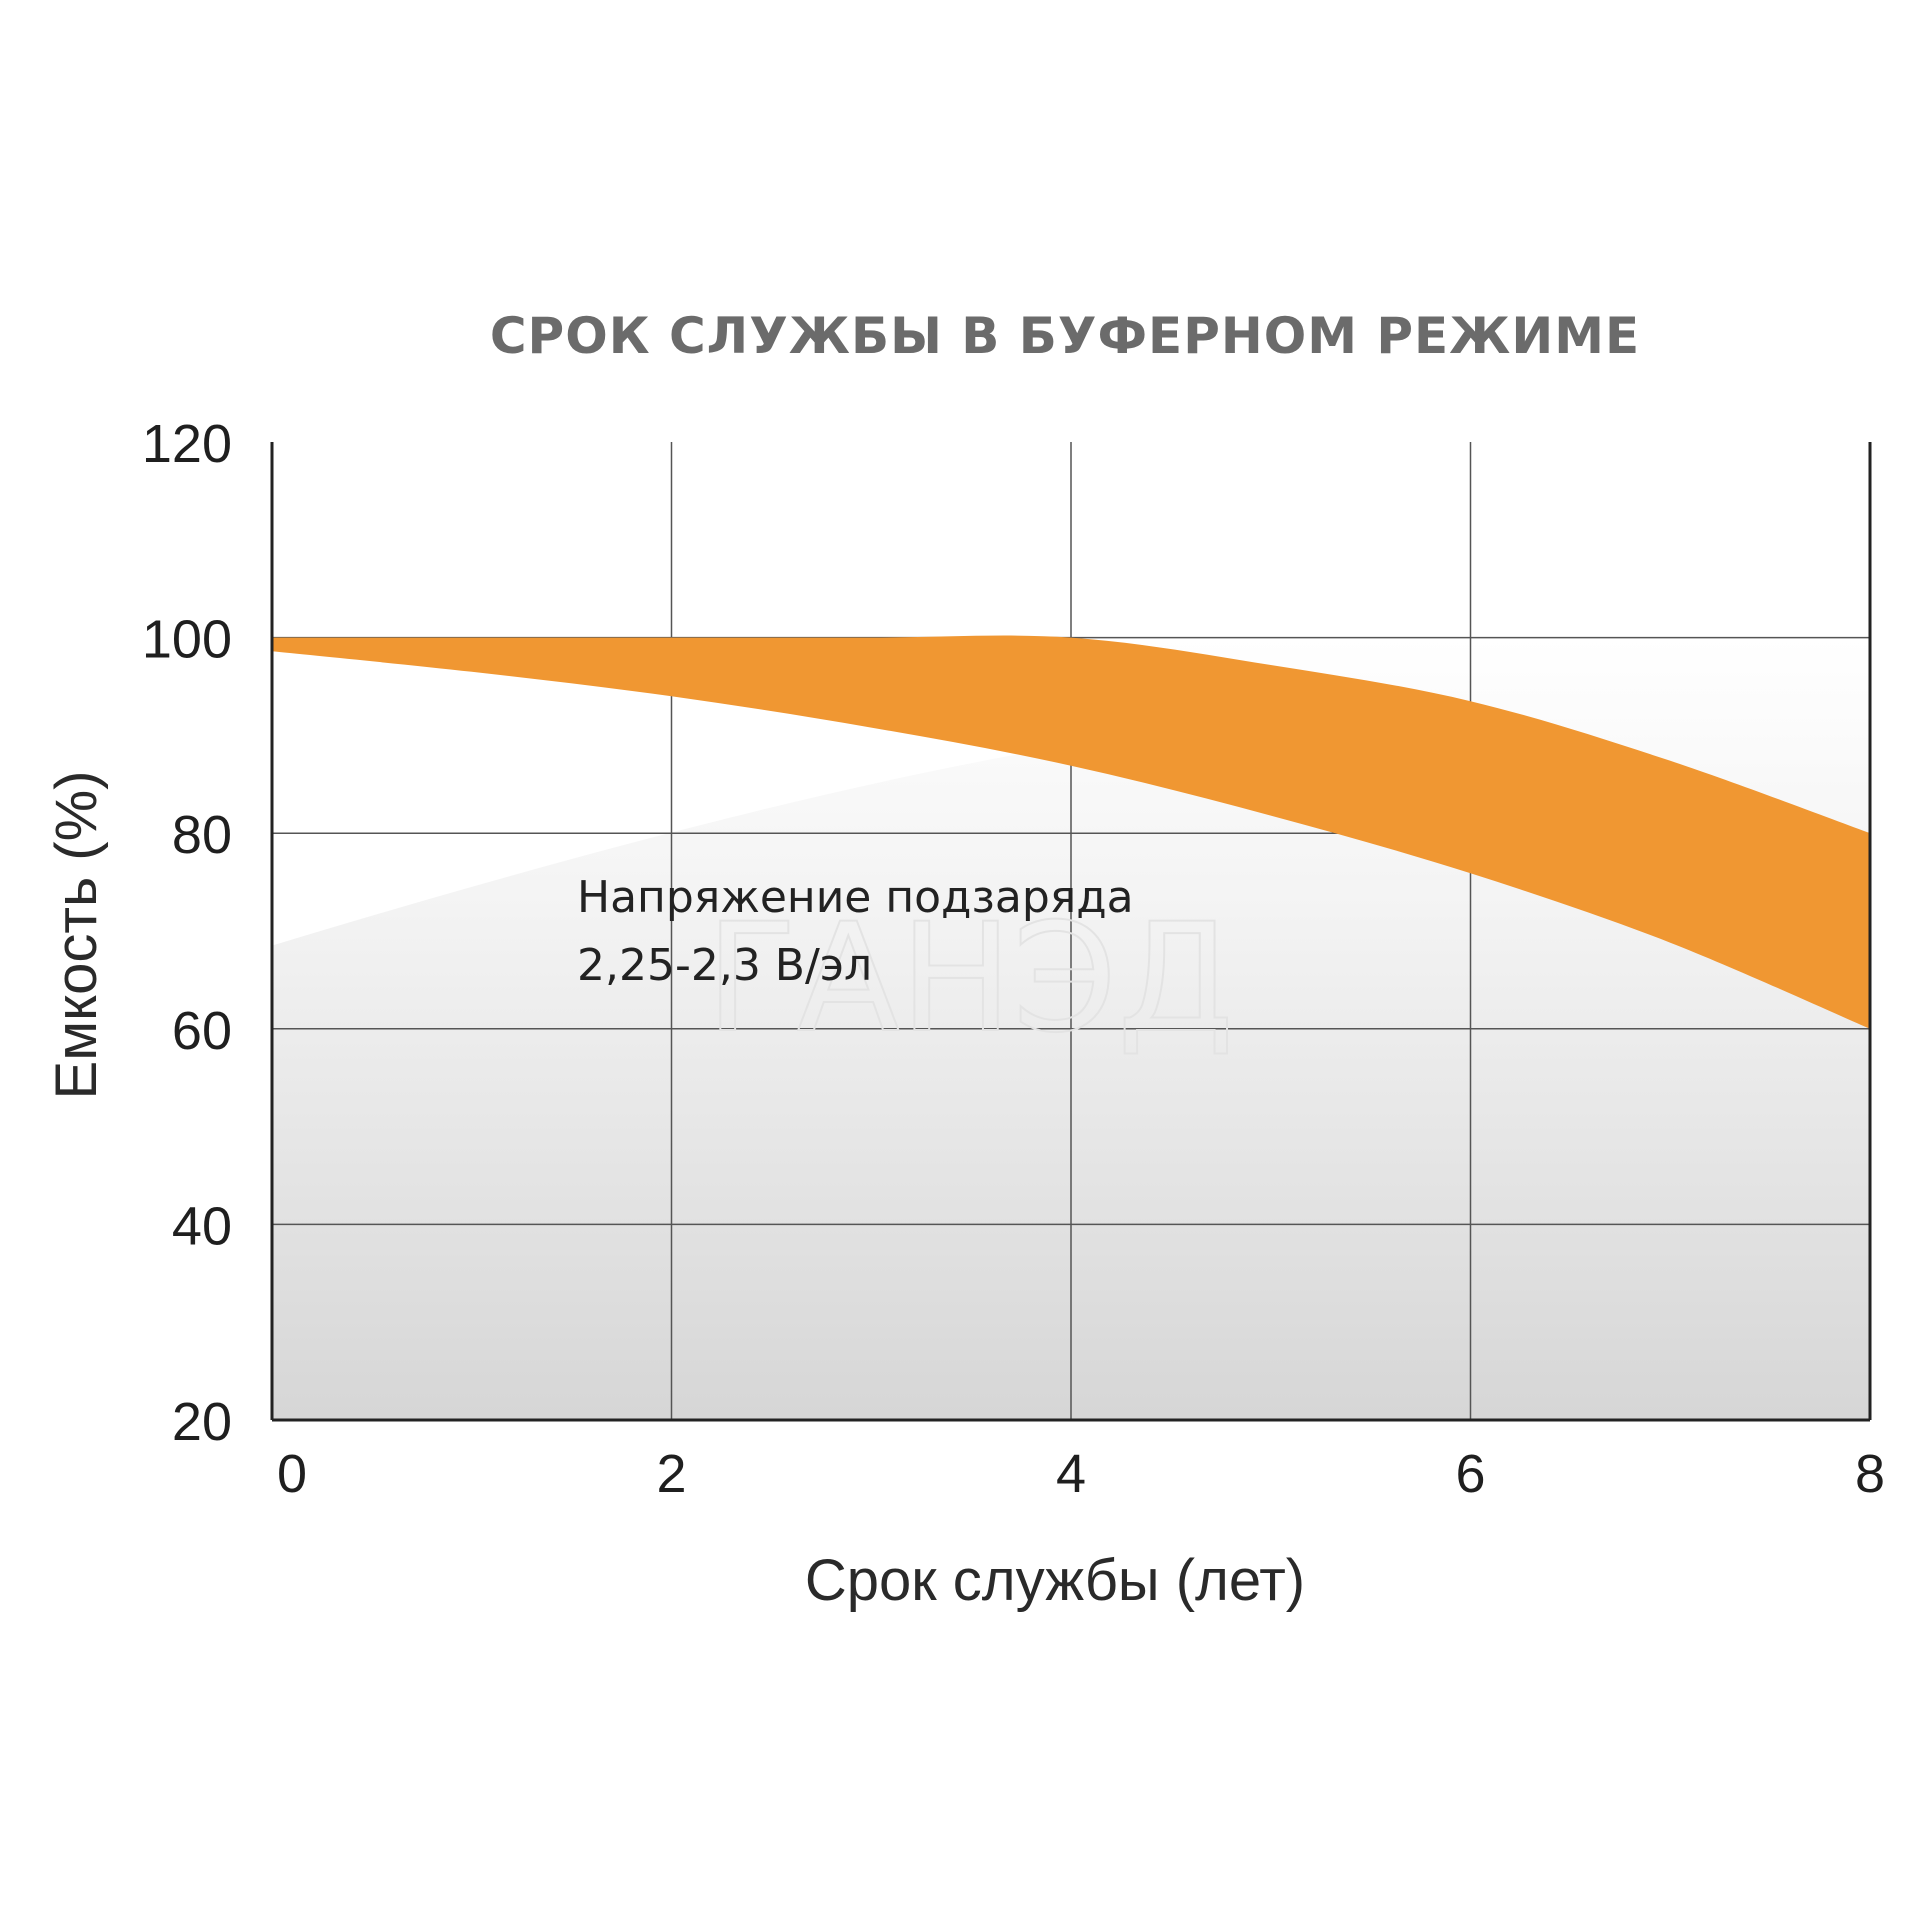  I want to click on x-tick-labels: 0 2 4 6 8, so click(1081, 1474).